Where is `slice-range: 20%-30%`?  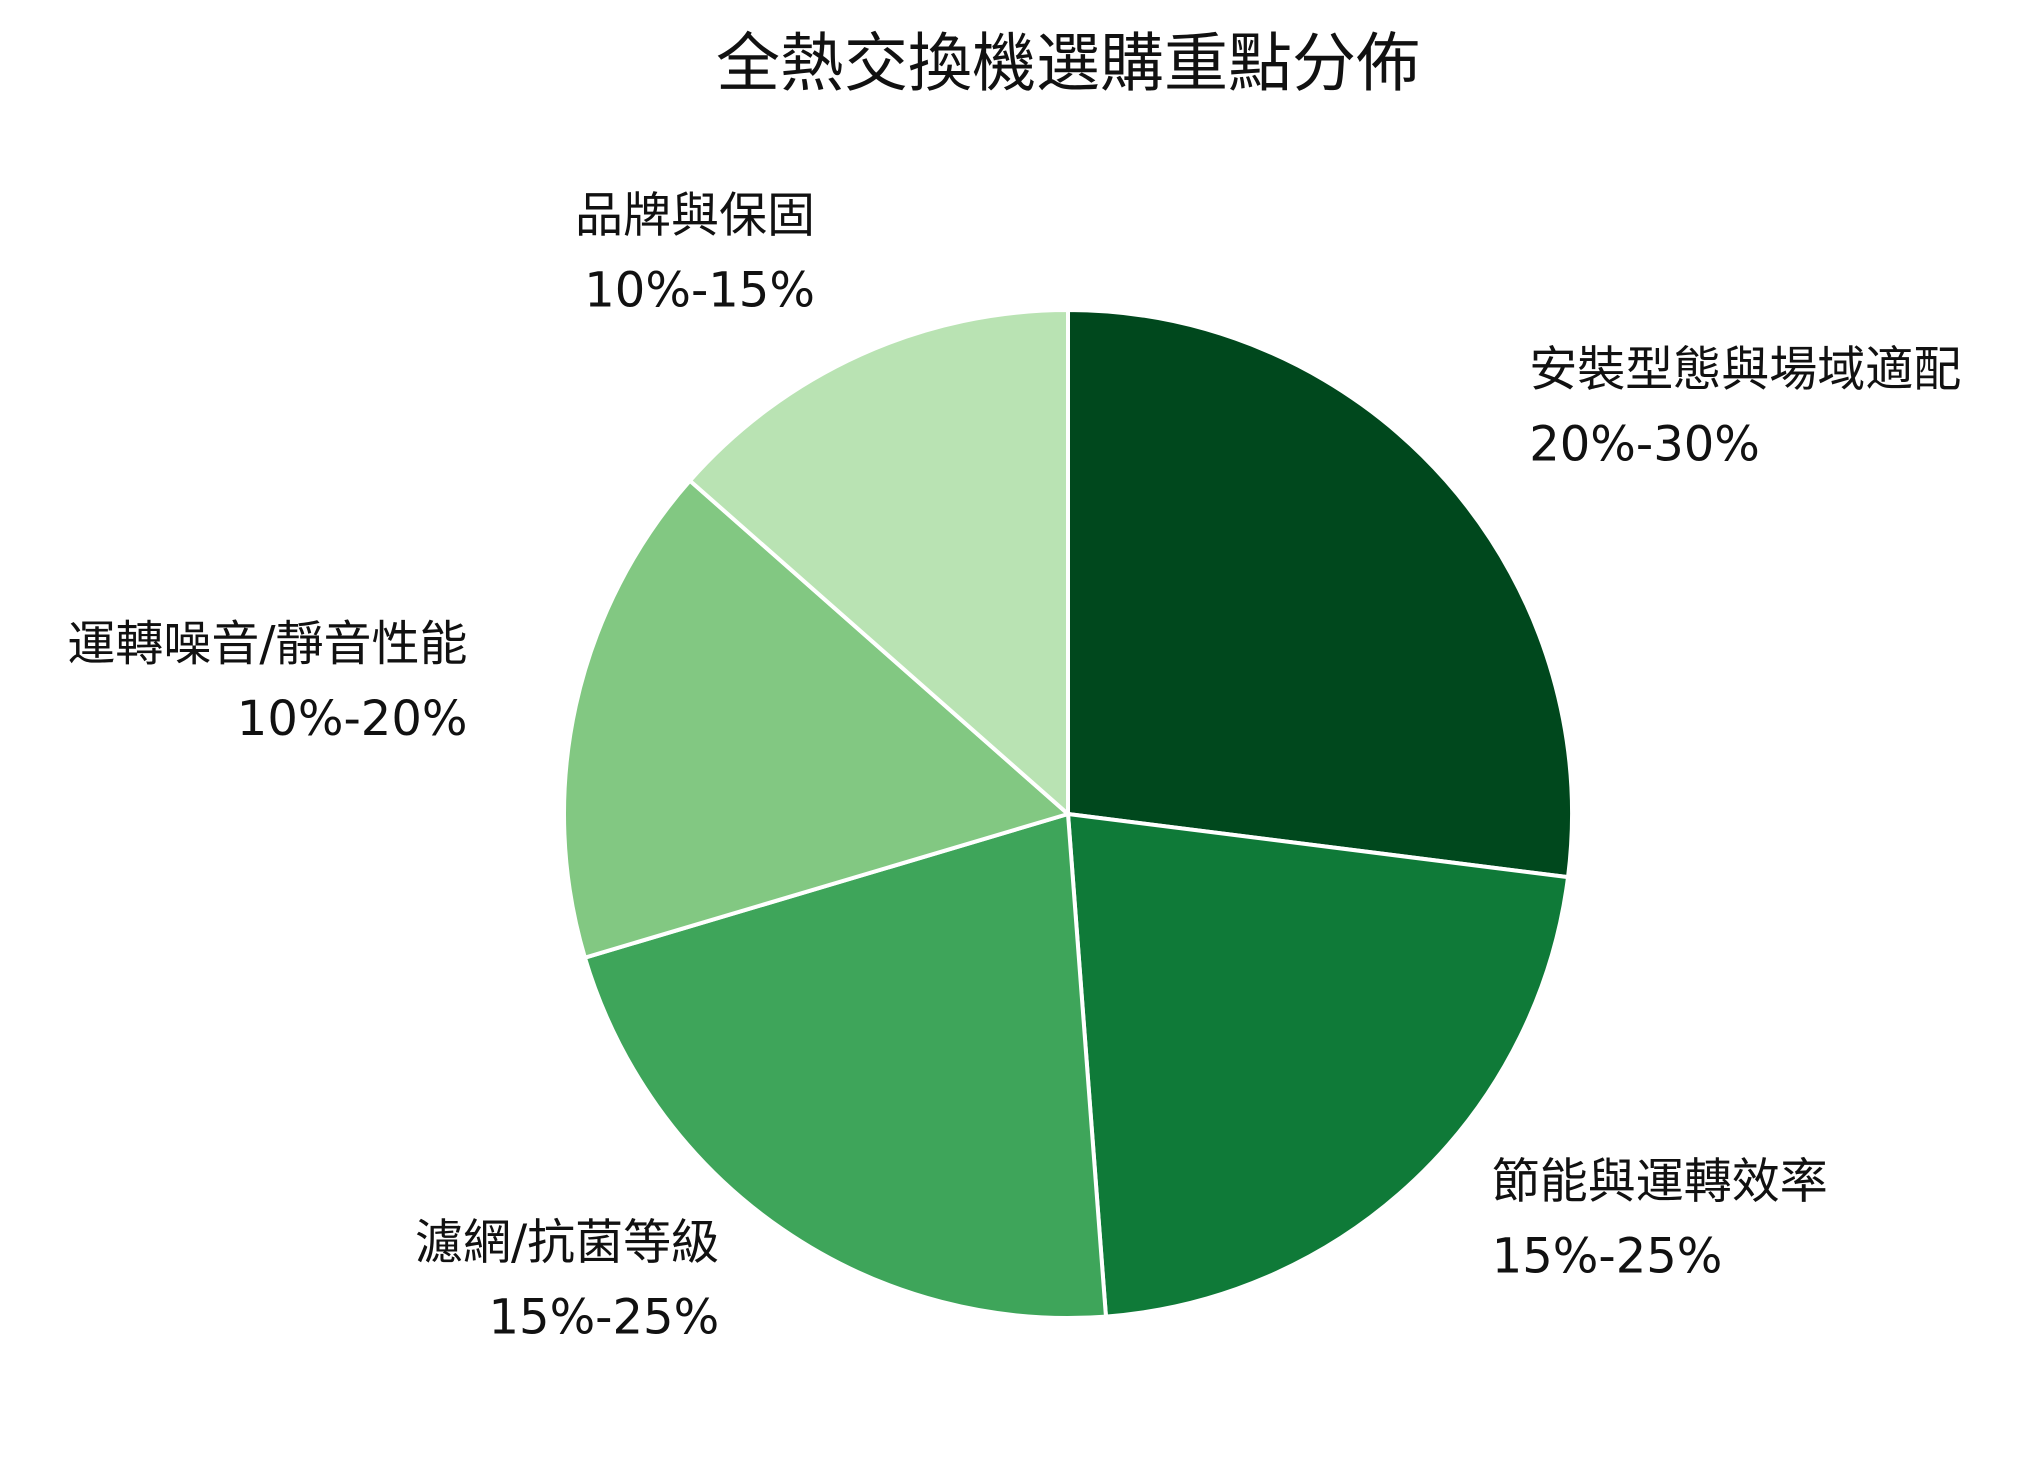 slice-range: 20%-30% is located at coordinates (1644, 444).